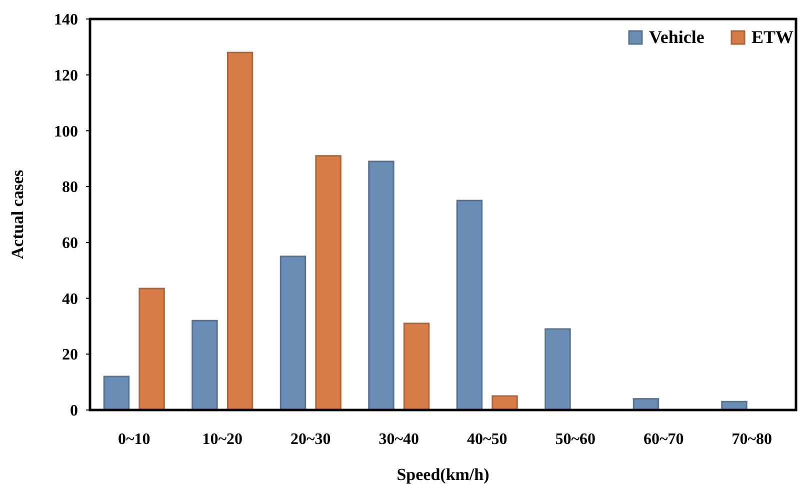 This screenshot has height=487, width=800. Describe the element at coordinates (752, 439) in the screenshot. I see `x-tick-label: 70~80` at that location.